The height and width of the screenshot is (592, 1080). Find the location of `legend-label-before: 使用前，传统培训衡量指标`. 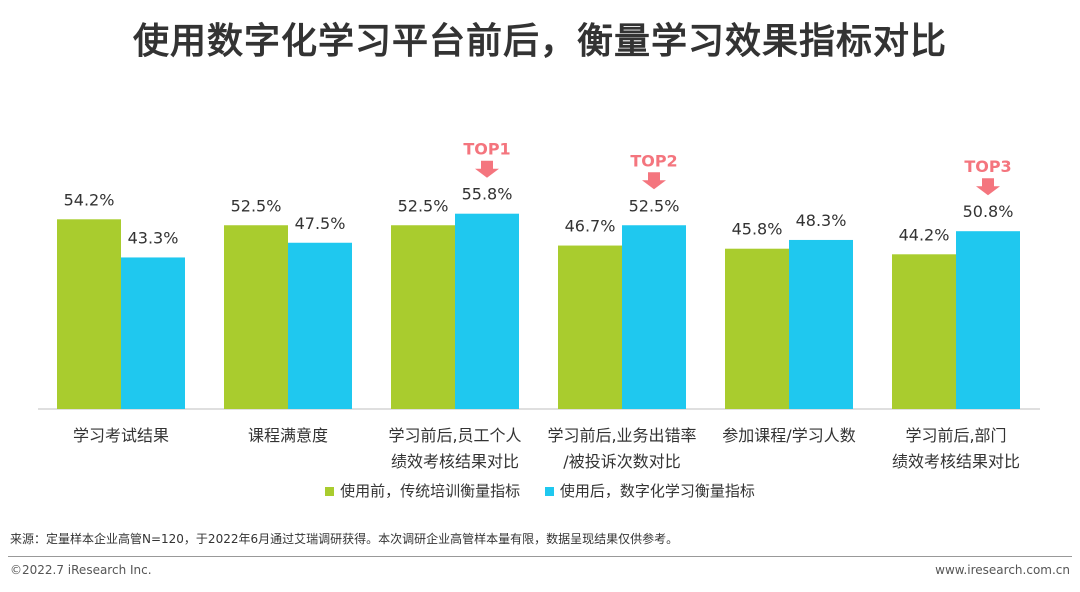

legend-label-before: 使用前，传统培训衡量指标 is located at coordinates (430, 491).